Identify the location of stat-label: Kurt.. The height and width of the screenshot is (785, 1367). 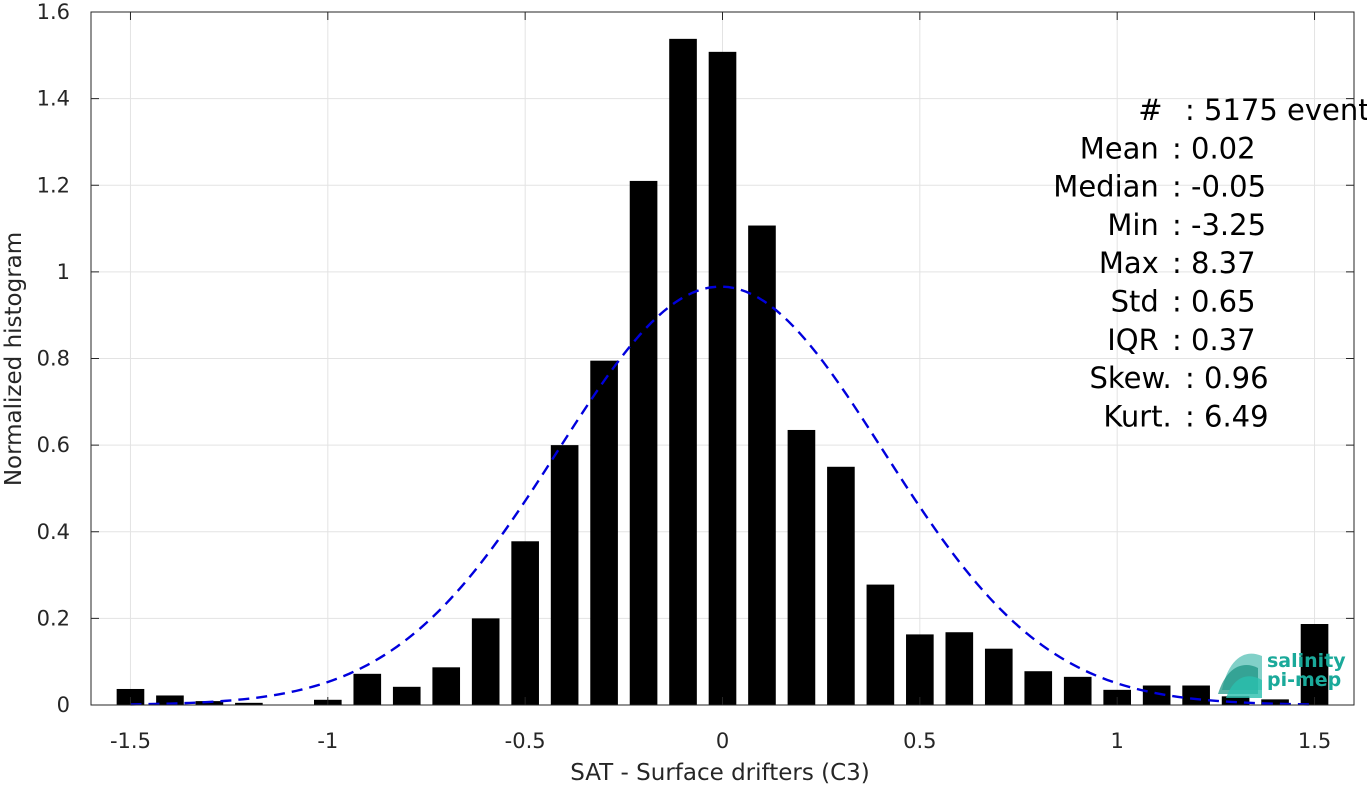
(1142, 416).